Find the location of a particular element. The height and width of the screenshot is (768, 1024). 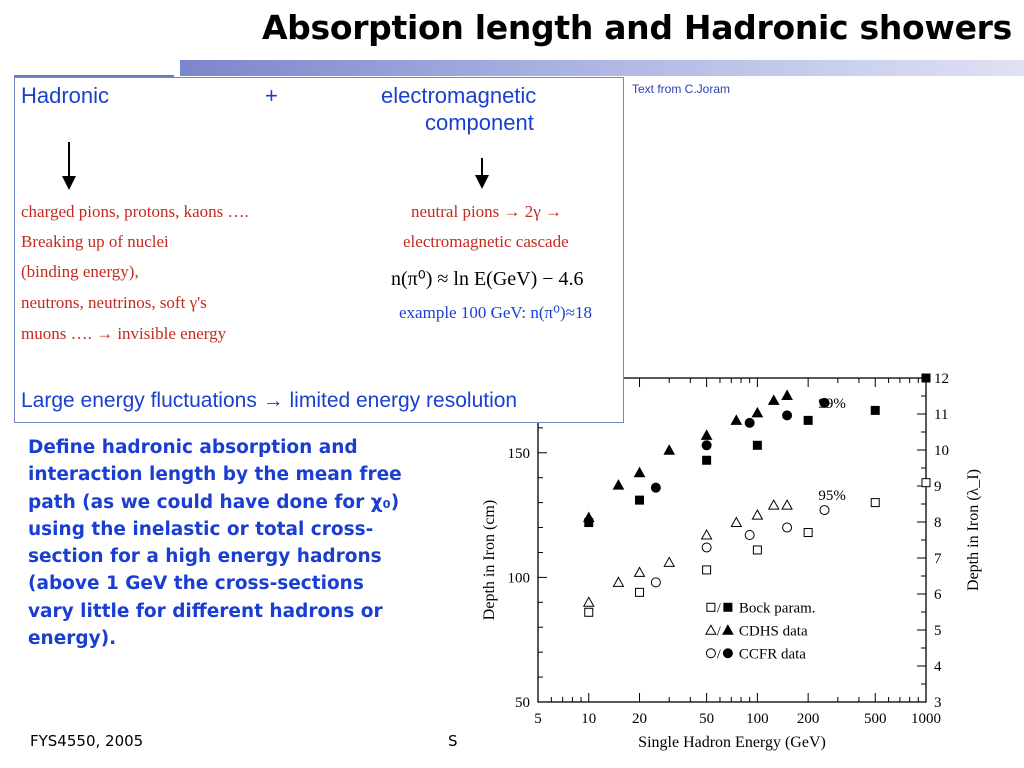

y2-tick-label: 8 is located at coordinates (938, 523).